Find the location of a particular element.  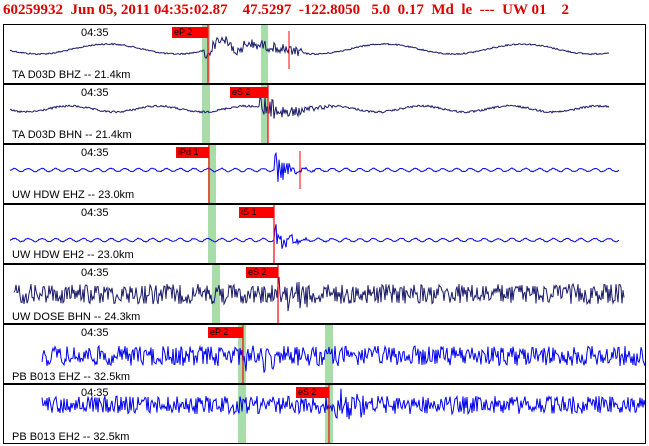

pick-label: iS 1 is located at coordinates (256, 212).